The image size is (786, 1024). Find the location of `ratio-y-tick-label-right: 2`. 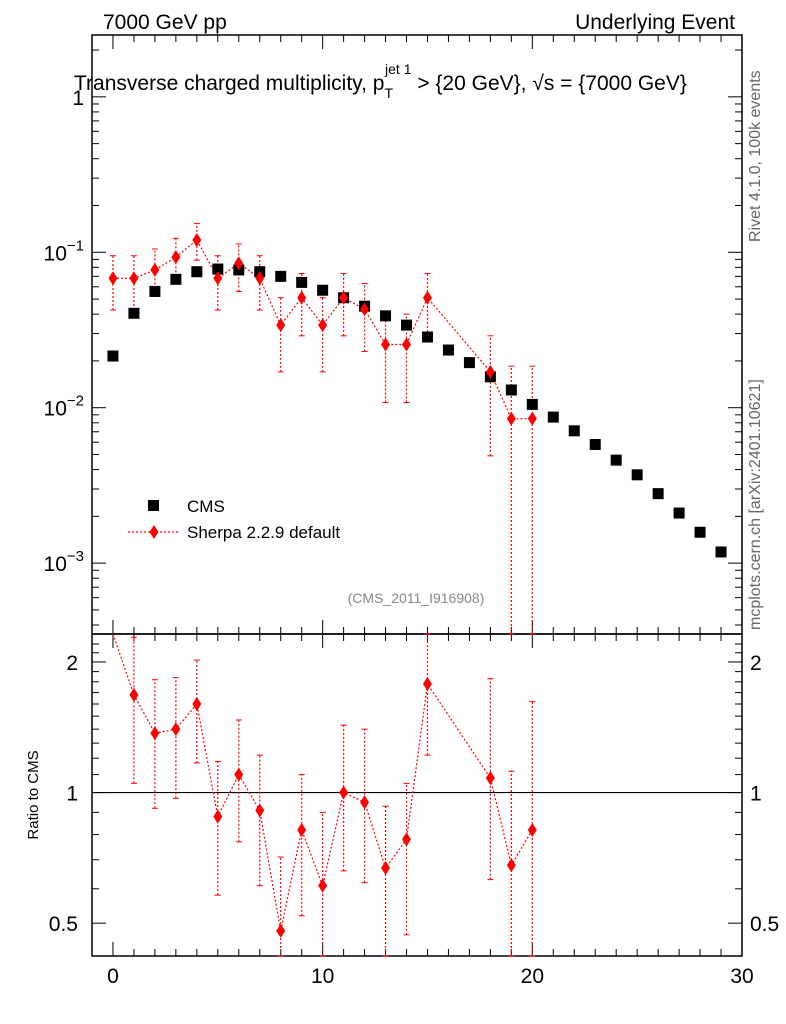

ratio-y-tick-label-right: 2 is located at coordinates (756, 663).